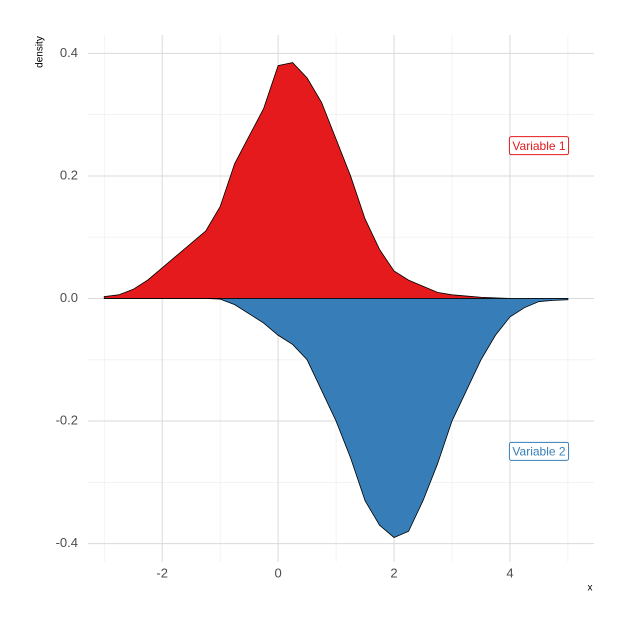  I want to click on x-axis-title: x, so click(590, 588).